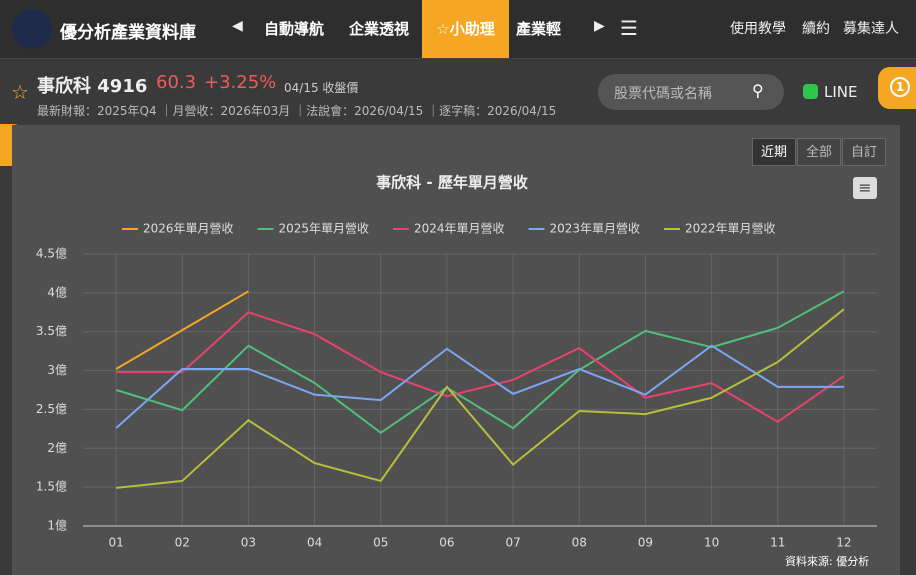 The image size is (916, 575). What do you see at coordinates (188, 229) in the screenshot?
I see `legend-label: 2026年單月營收` at bounding box center [188, 229].